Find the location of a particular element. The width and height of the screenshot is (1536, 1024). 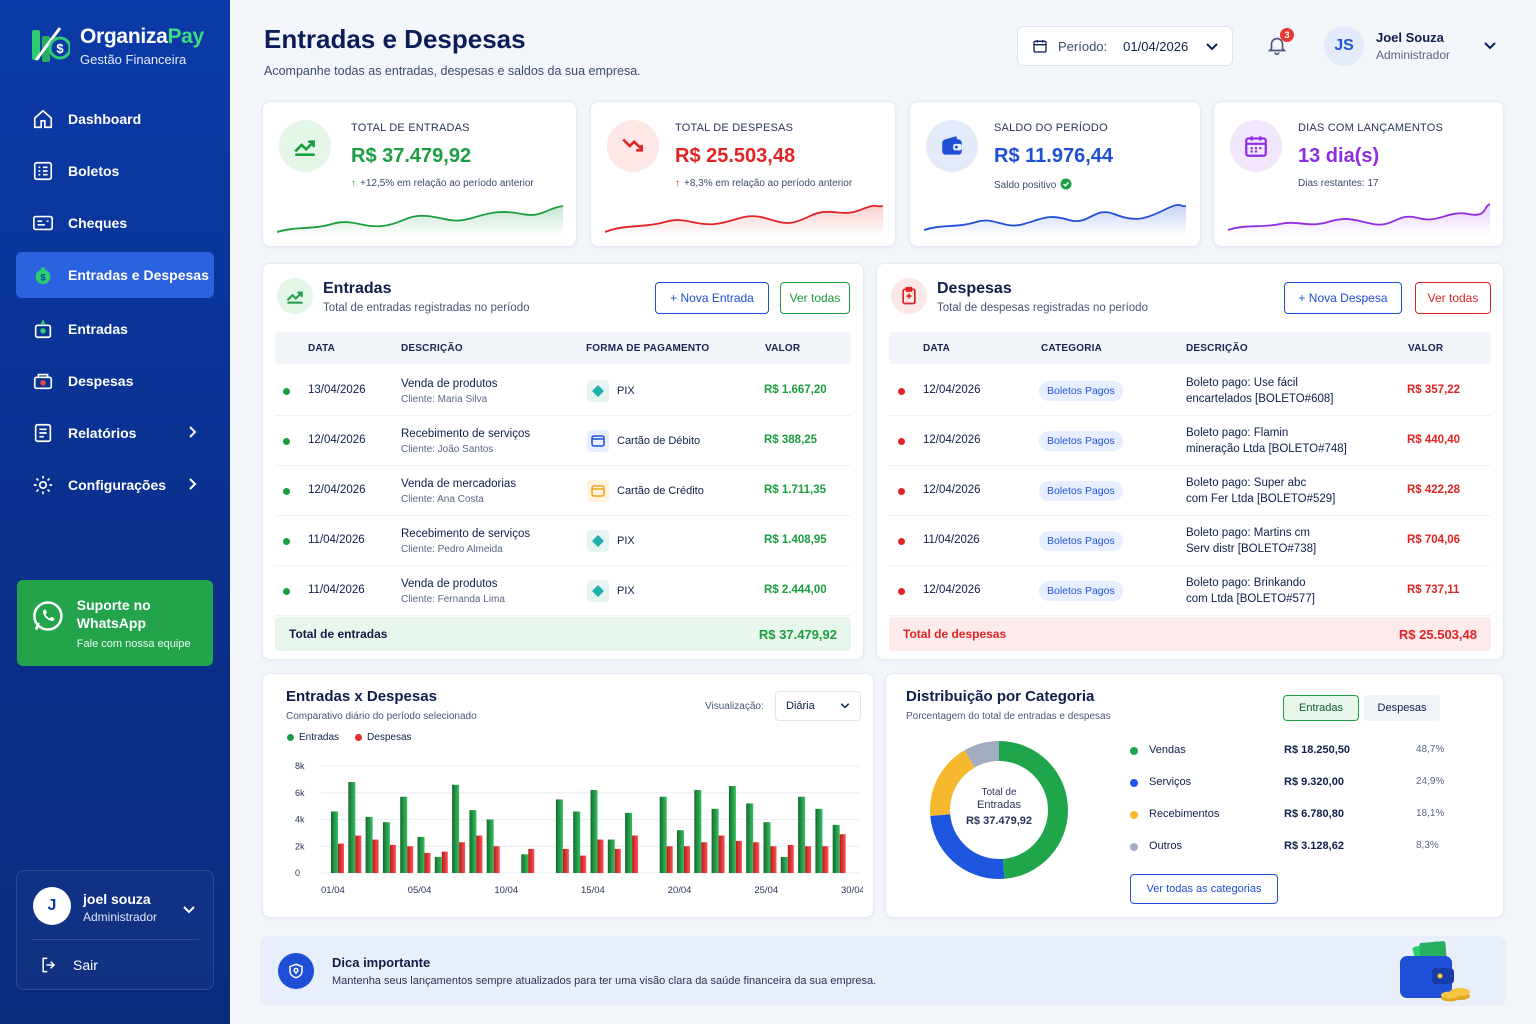

total-label: Total de despesas is located at coordinates (955, 634).